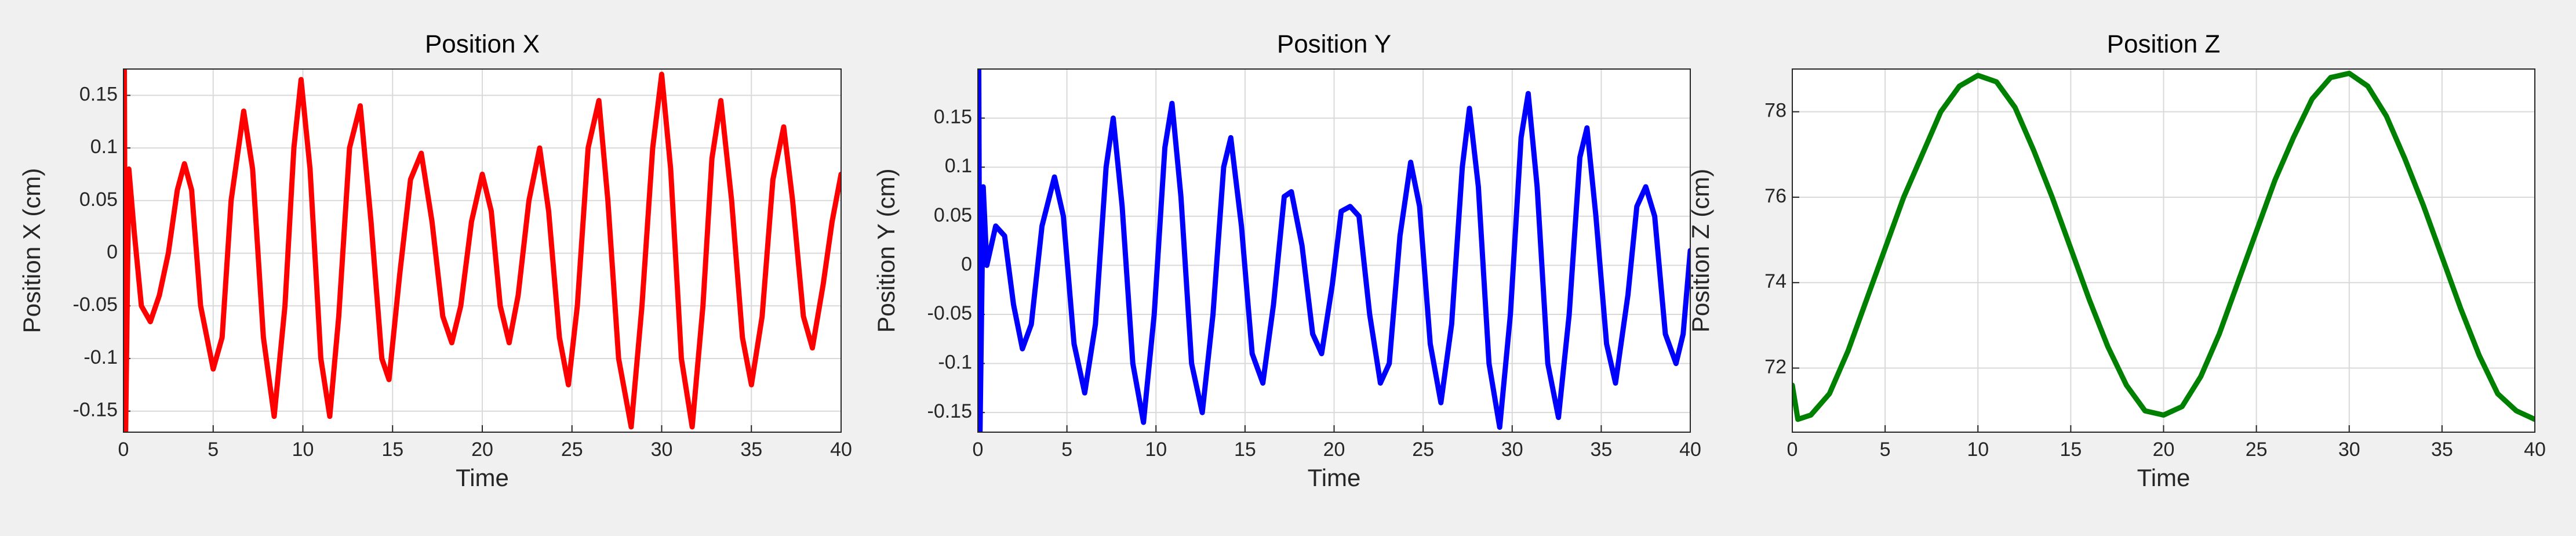  What do you see at coordinates (1775, 367) in the screenshot?
I see `y-tick-label: 72` at bounding box center [1775, 367].